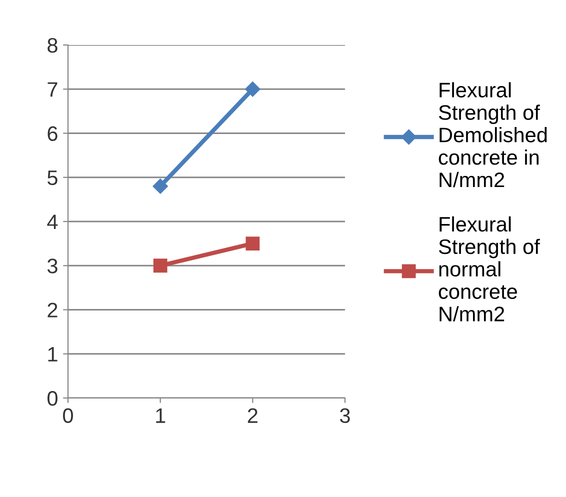 The width and height of the screenshot is (566, 497). I want to click on y-tick-label: 0, so click(53, 398).